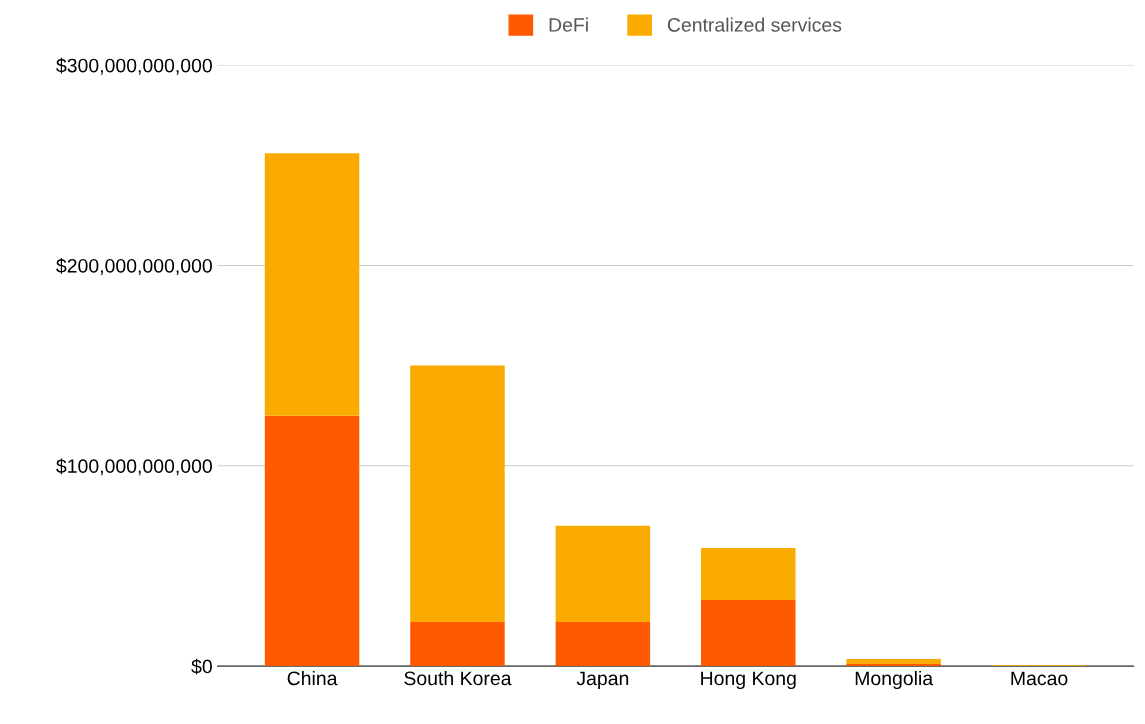  I want to click on y-tick-label: $100,000,000,000, so click(134, 467).